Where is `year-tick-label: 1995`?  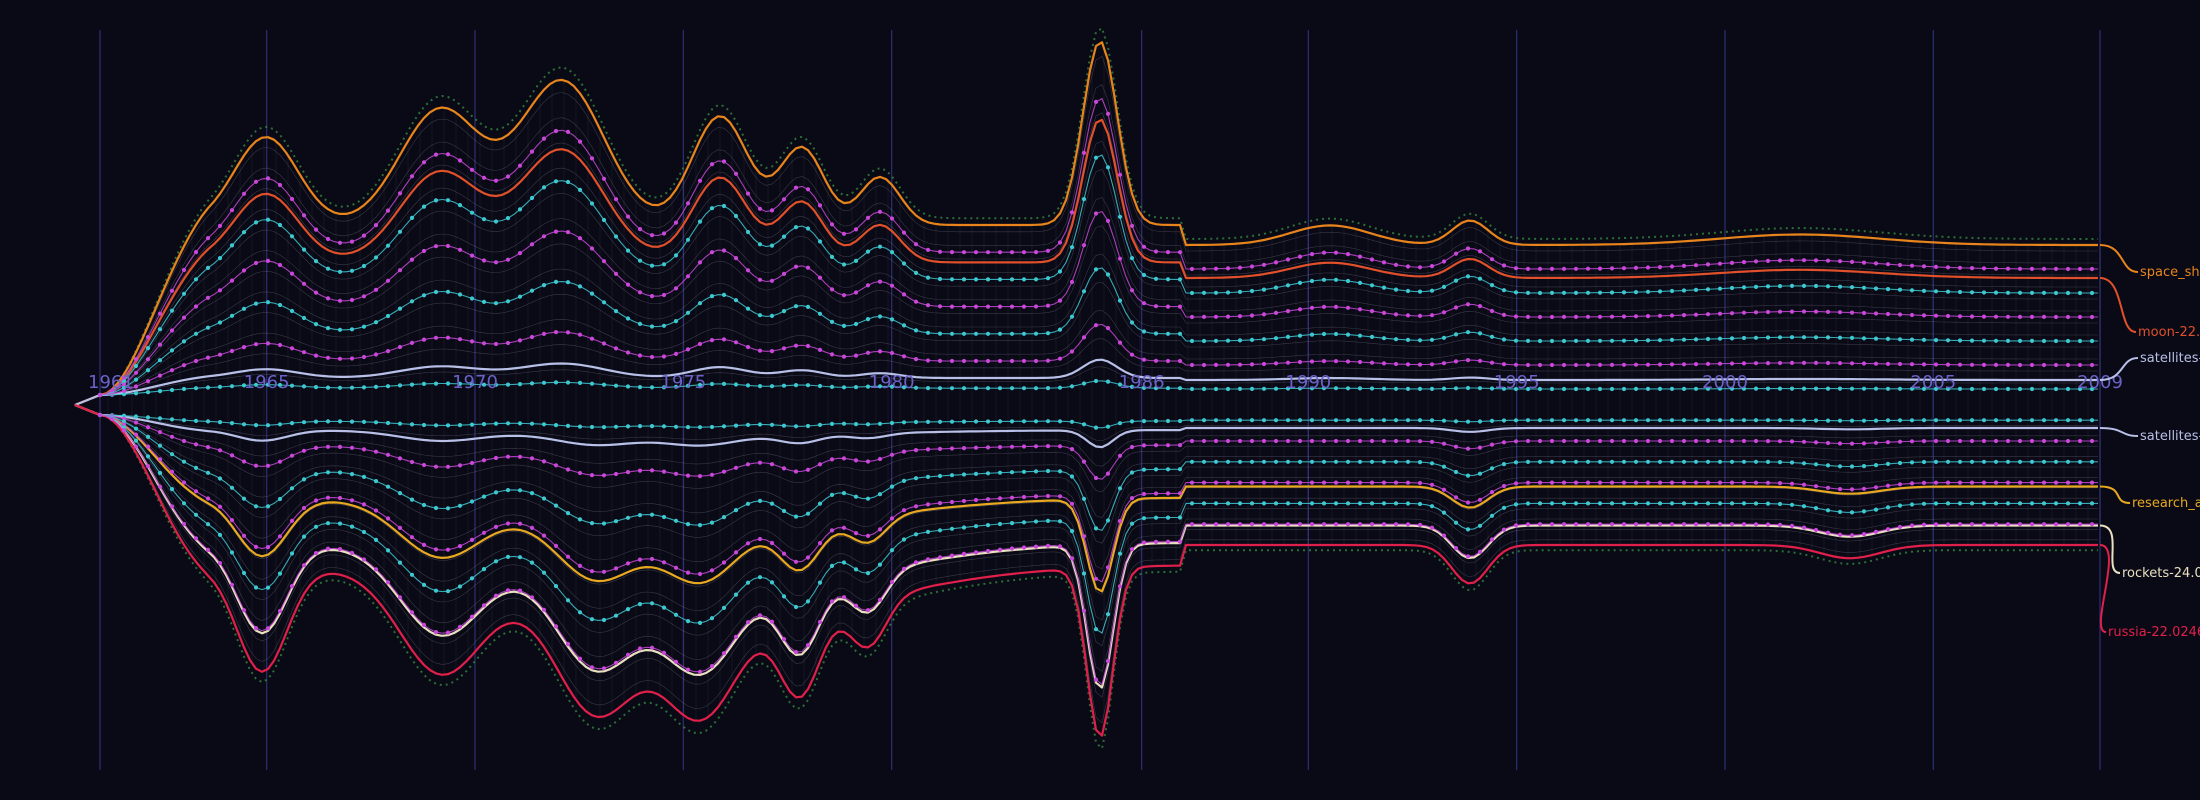
year-tick-label: 1995 is located at coordinates (1517, 382).